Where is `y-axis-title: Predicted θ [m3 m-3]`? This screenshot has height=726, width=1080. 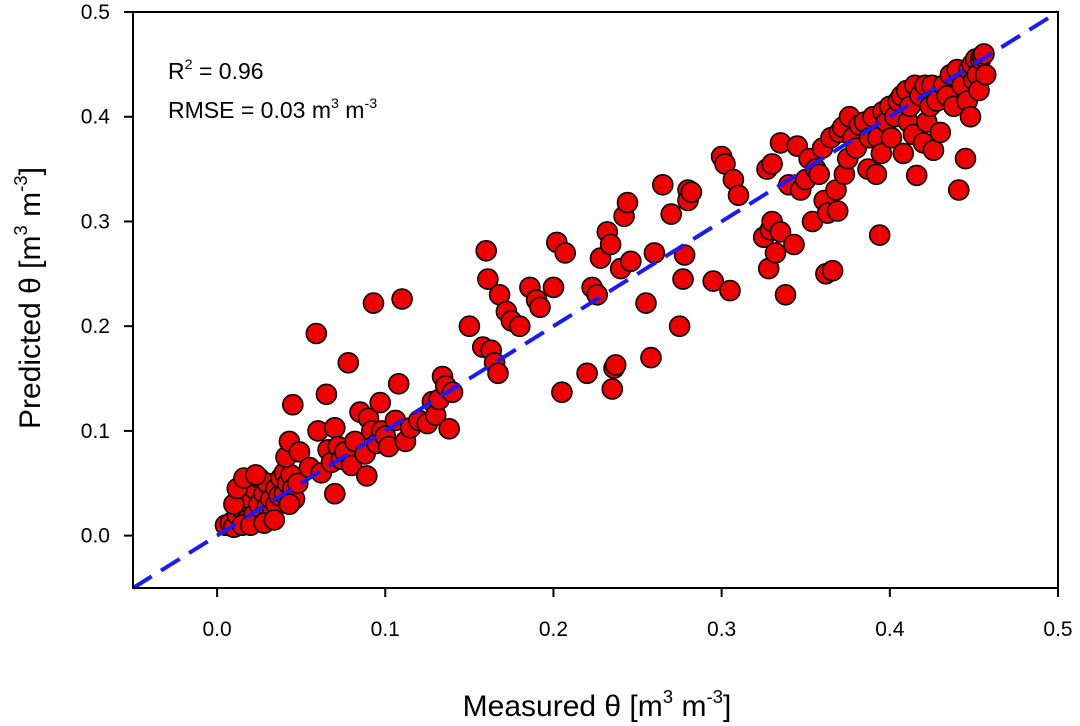 y-axis-title: Predicted θ [m3 m-3] is located at coordinates (28, 298).